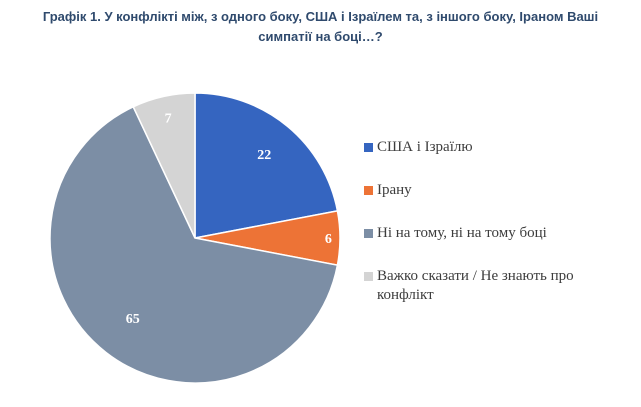 The image size is (641, 407). I want to click on data-label-hard-to-say: 7, so click(168, 119).